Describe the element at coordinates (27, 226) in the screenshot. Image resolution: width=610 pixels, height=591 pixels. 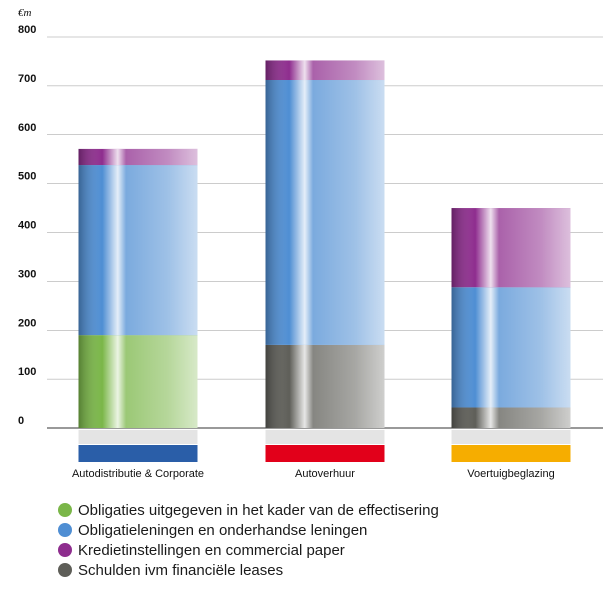
I see `y-tick-label: 400` at that location.